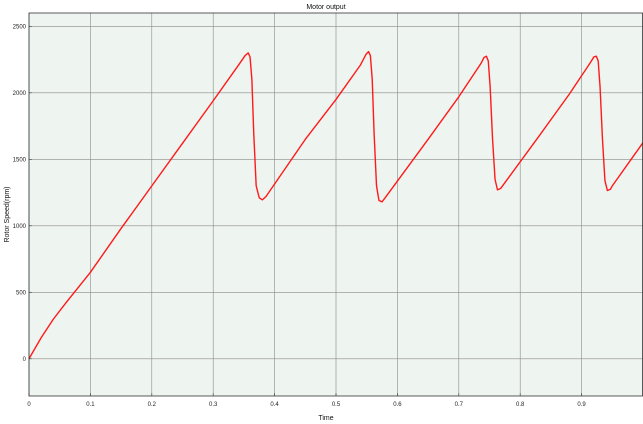  Describe the element at coordinates (397, 405) in the screenshot. I see `x-tick-label: 0.6` at that location.